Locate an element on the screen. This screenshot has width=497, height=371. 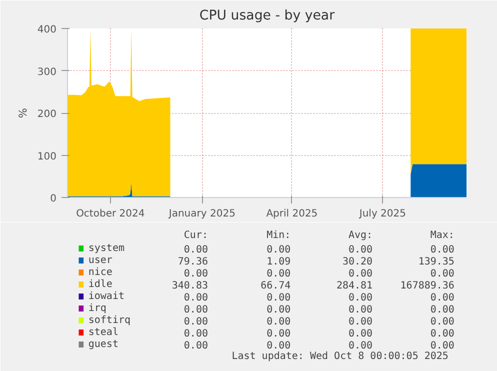
text: 1.09 is located at coordinates (278, 262).